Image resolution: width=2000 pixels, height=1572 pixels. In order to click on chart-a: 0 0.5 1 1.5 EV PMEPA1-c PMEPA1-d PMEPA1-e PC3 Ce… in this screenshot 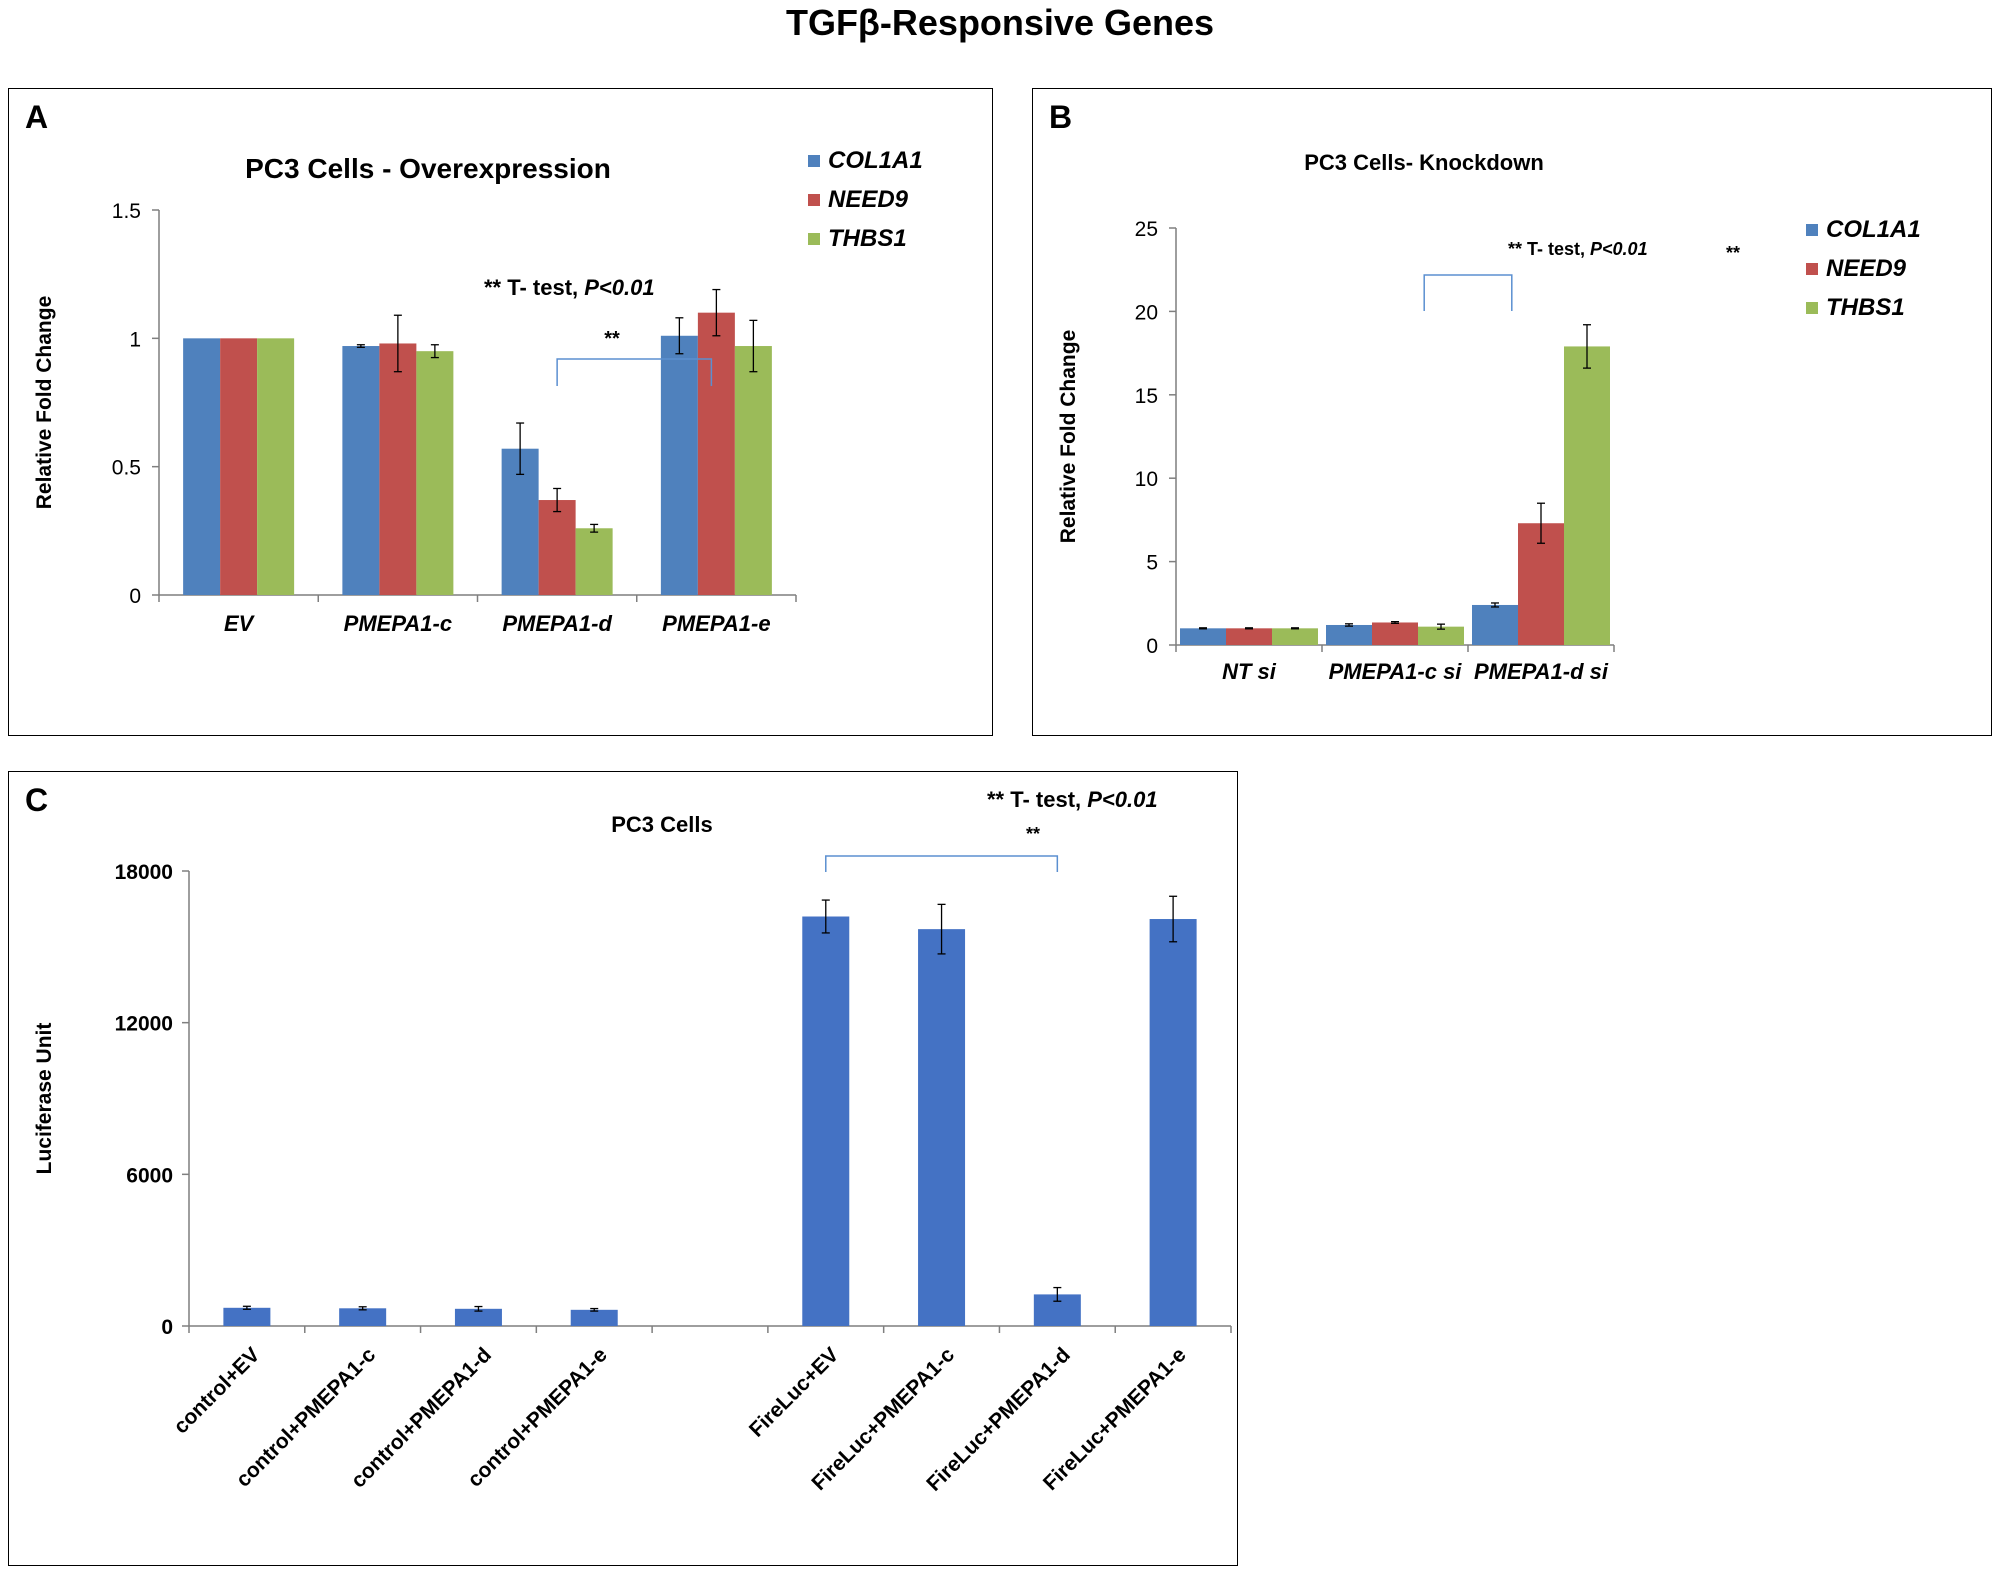, I will do `click(478, 391)`.